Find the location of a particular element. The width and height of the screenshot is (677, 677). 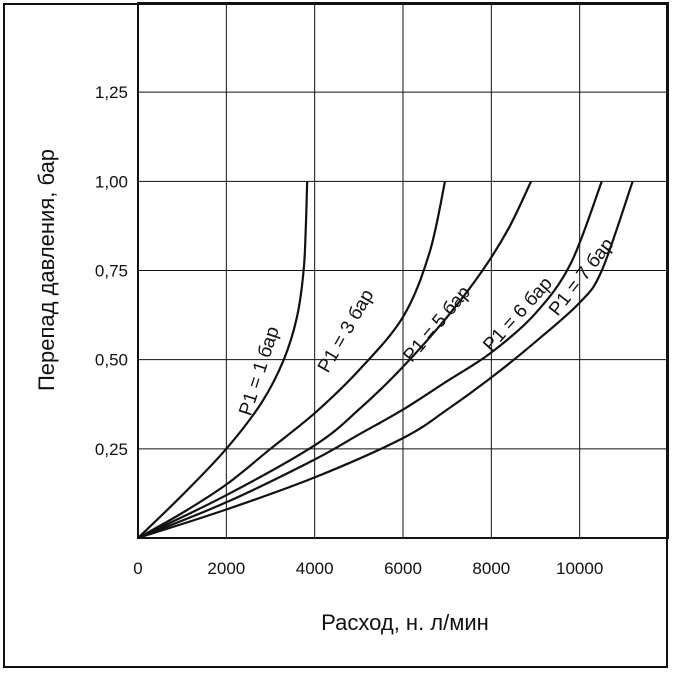

y-tick-label: 0,50 is located at coordinates (111, 360).